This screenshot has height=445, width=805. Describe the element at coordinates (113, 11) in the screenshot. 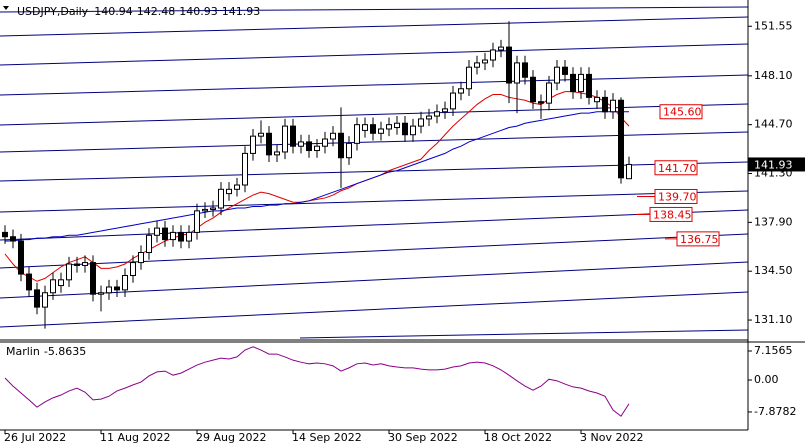

I see `header-open: 140.94` at that location.